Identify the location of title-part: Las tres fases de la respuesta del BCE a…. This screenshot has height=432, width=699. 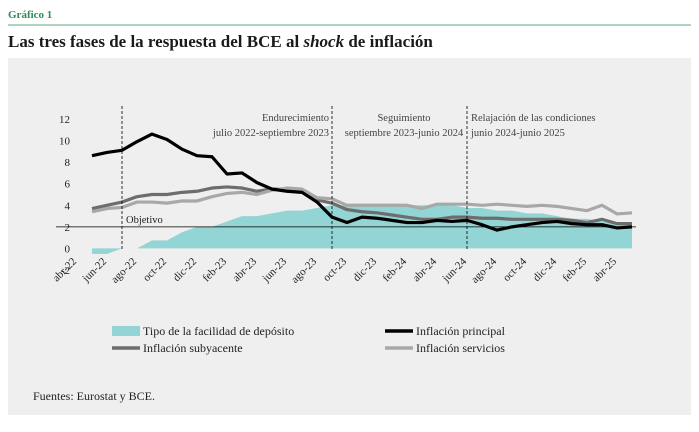
(155, 41).